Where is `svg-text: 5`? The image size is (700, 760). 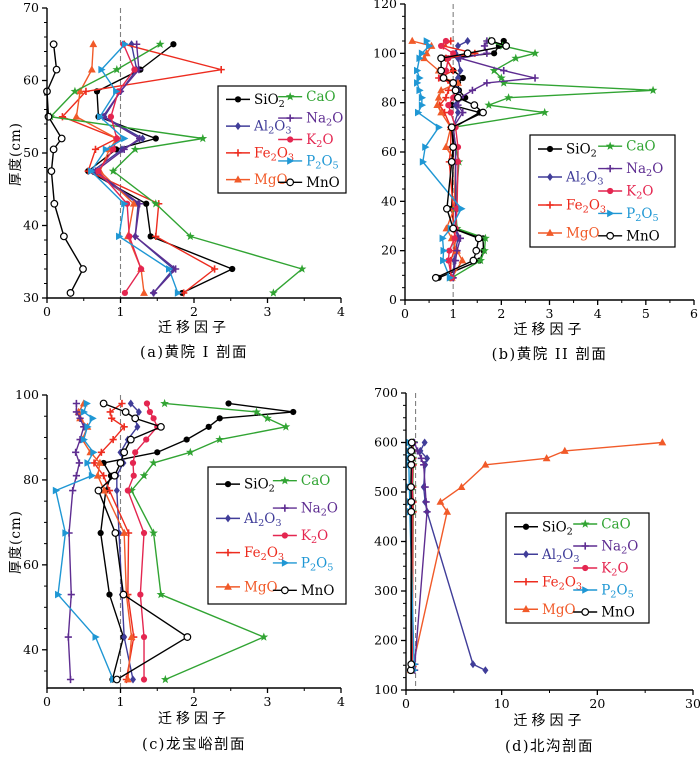
svg-text: 5 is located at coordinates (646, 313).